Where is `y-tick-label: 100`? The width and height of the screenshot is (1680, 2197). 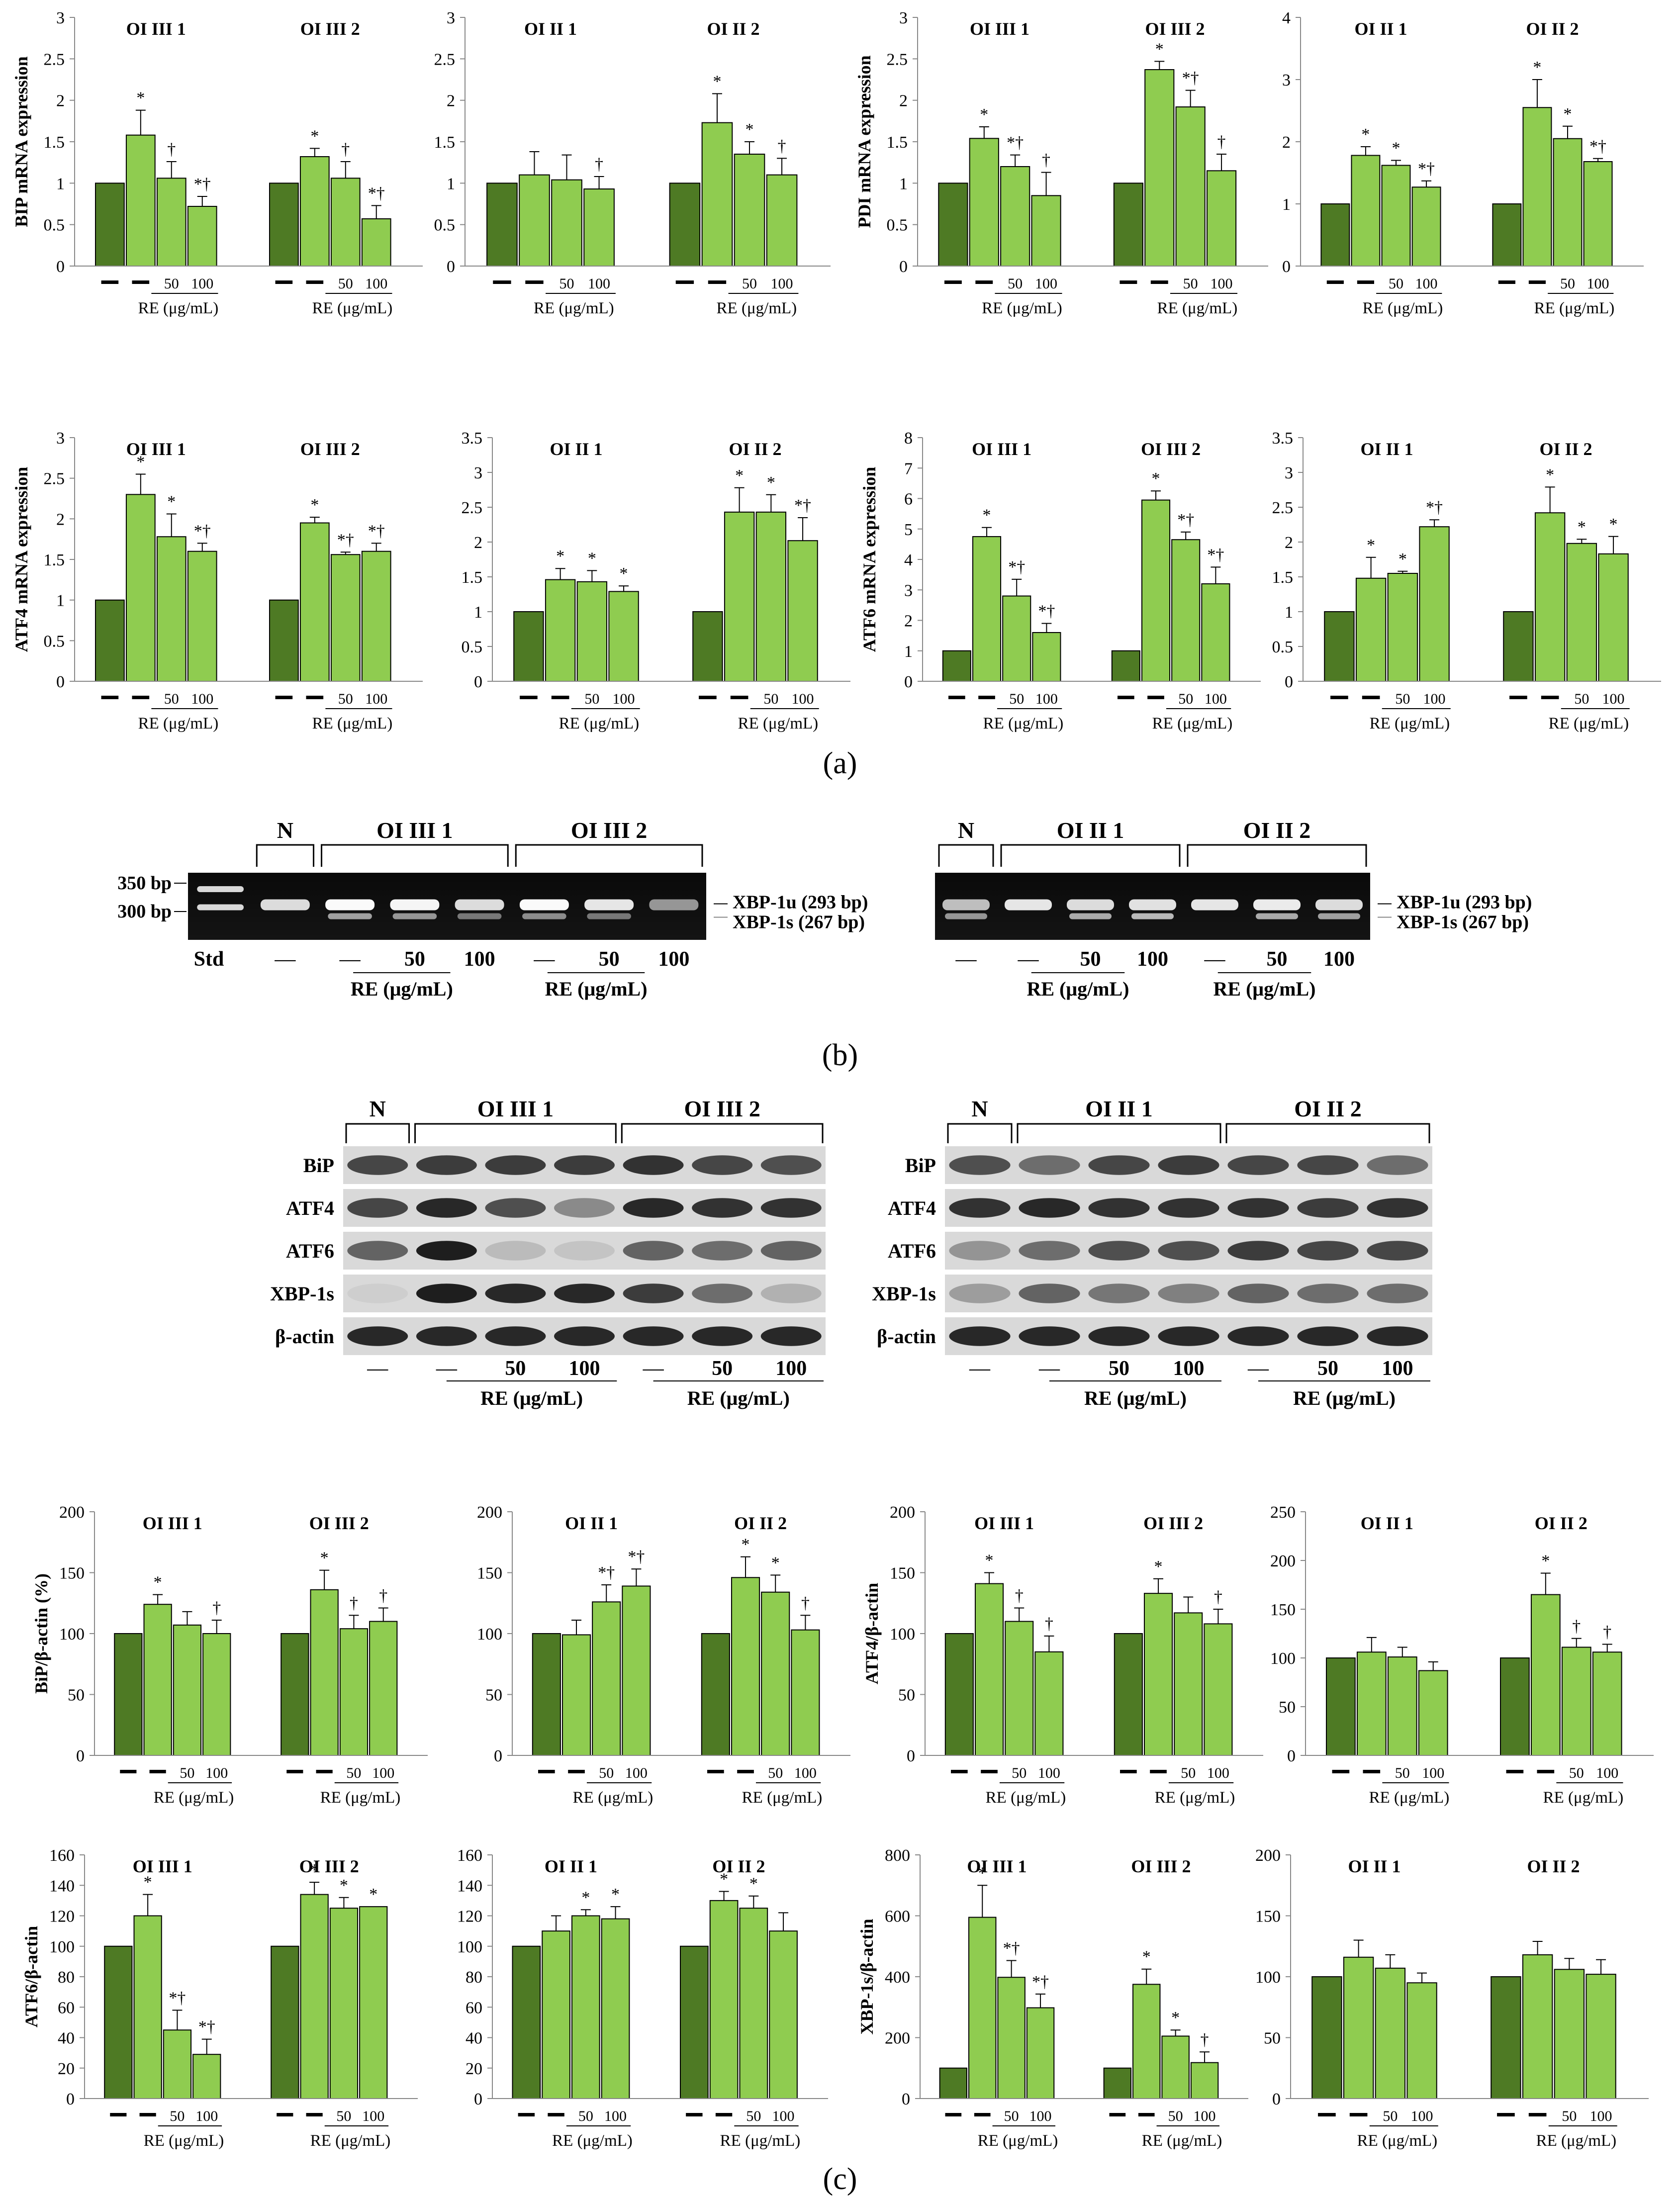
y-tick-label: 100 is located at coordinates (469, 1947).